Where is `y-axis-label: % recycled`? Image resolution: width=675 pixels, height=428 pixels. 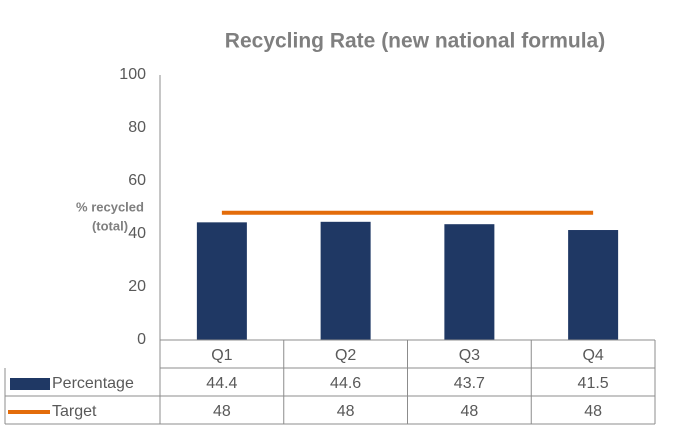 y-axis-label: % recycled is located at coordinates (110, 206).